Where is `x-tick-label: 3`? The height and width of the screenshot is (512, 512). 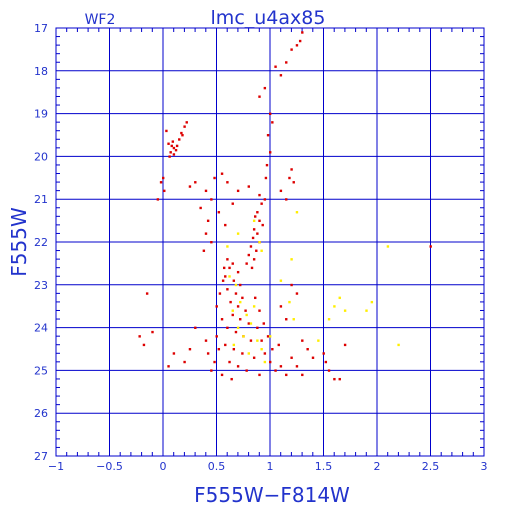 x-tick-label: 3 is located at coordinates (484, 466).